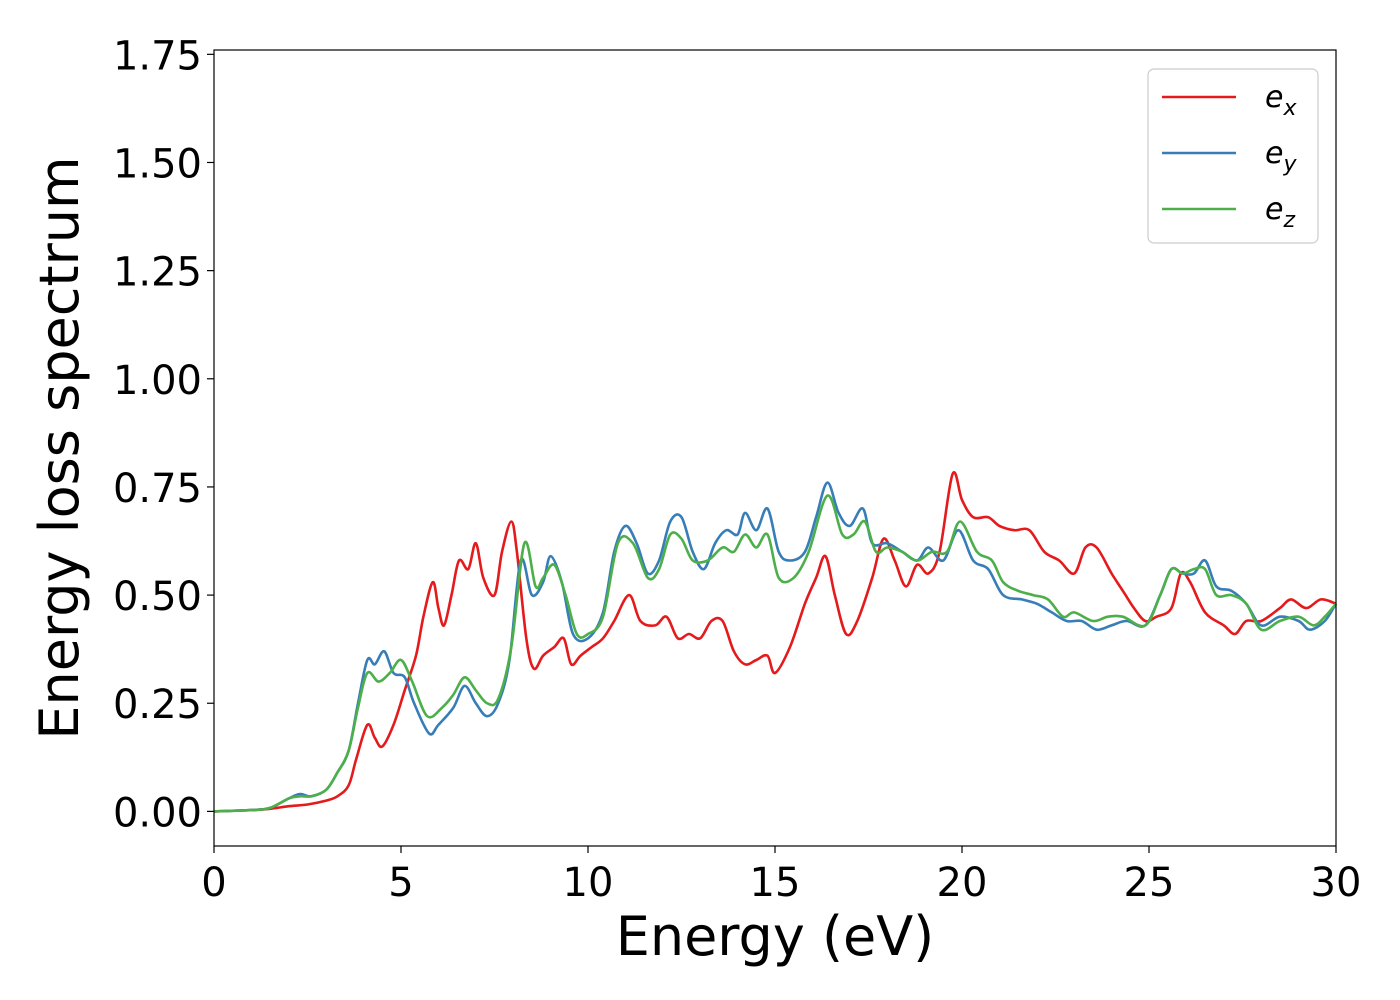 Image resolution: width=1400 pixels, height=1000 pixels. What do you see at coordinates (1281, 156) in the screenshot?
I see `legend-label-y: ey` at bounding box center [1281, 156].